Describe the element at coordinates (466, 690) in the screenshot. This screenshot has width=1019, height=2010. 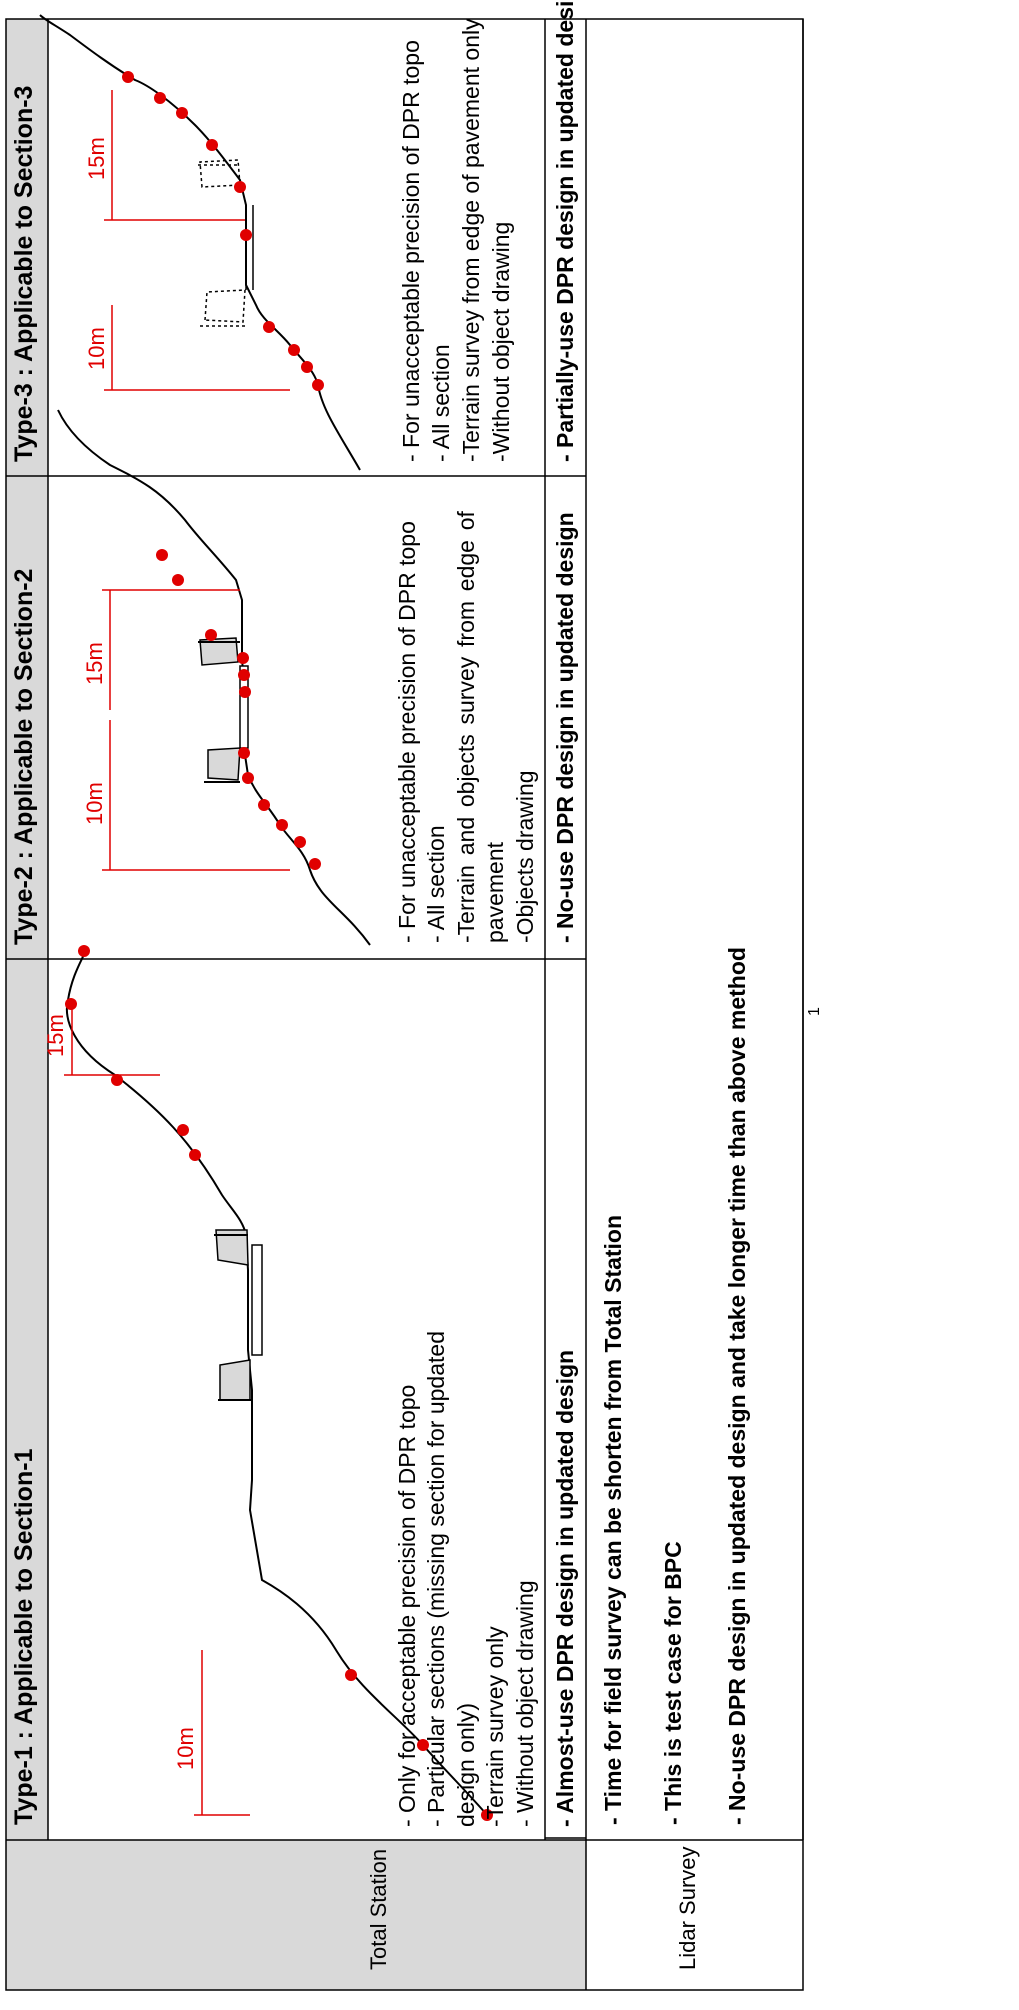
I see `type2-word: survey` at that location.